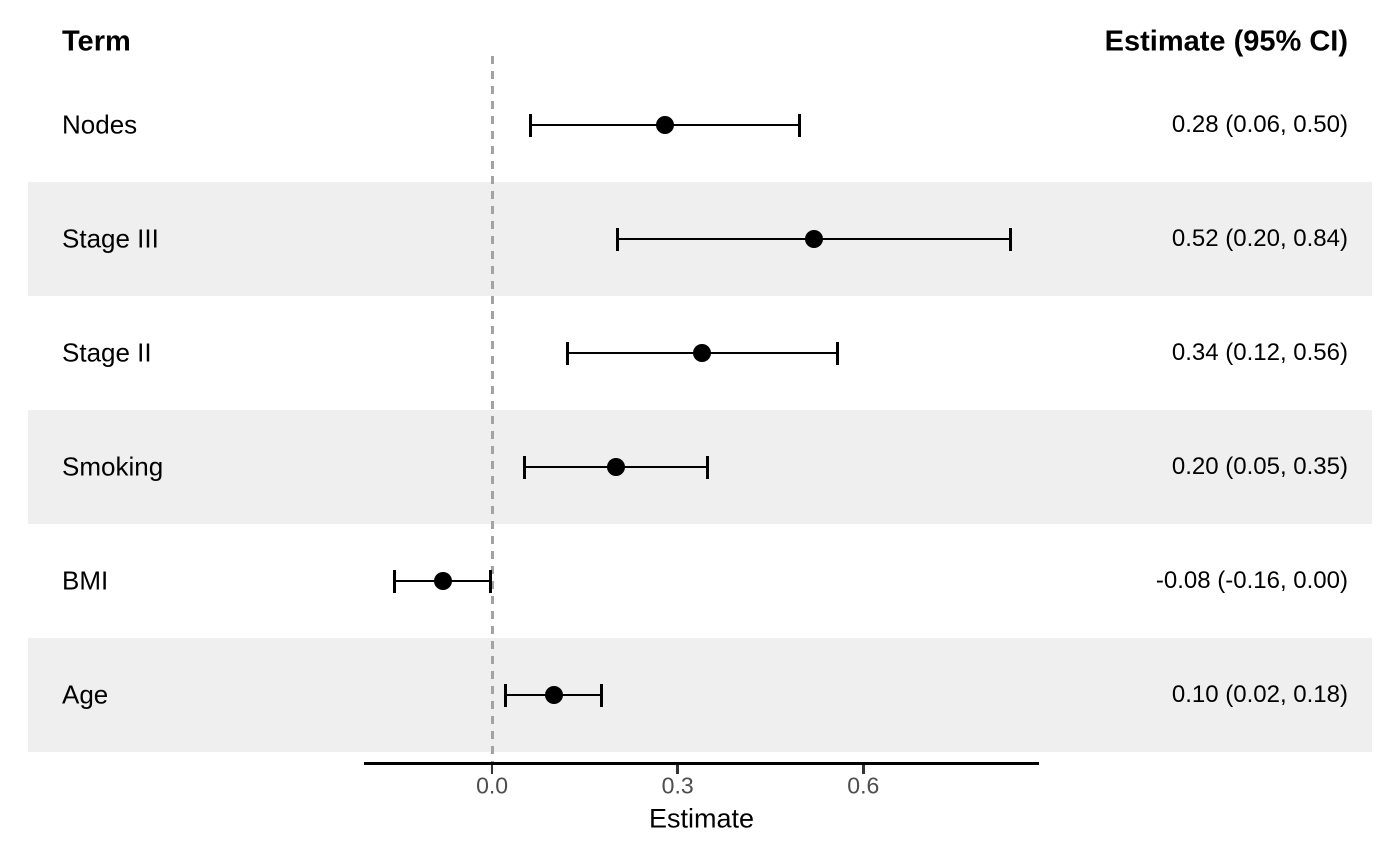 The height and width of the screenshot is (865, 1400). What do you see at coordinates (701, 763) in the screenshot?
I see `x-axis-line` at bounding box center [701, 763].